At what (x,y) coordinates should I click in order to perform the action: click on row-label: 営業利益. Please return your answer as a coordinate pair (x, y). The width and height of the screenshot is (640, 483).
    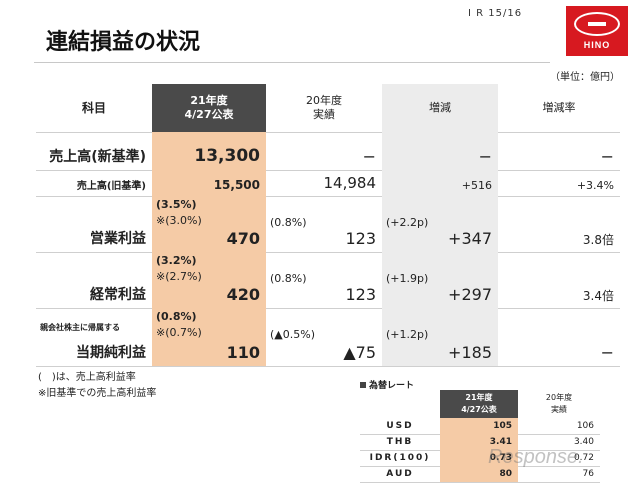
    Looking at the image, I should click on (118, 239).